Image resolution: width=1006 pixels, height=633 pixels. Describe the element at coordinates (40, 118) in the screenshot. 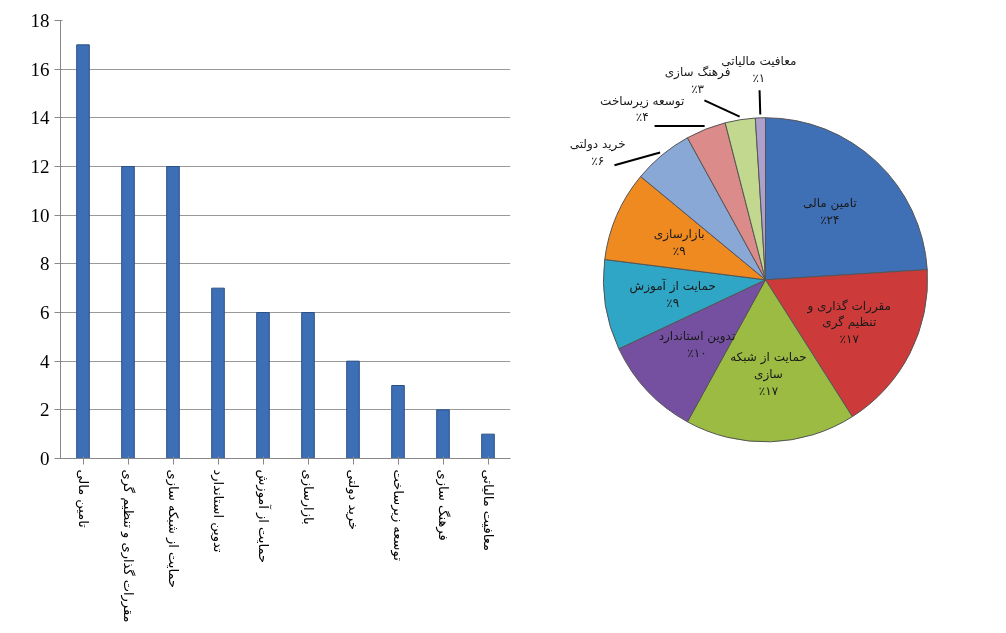

I see `y-tick-label: 14` at that location.